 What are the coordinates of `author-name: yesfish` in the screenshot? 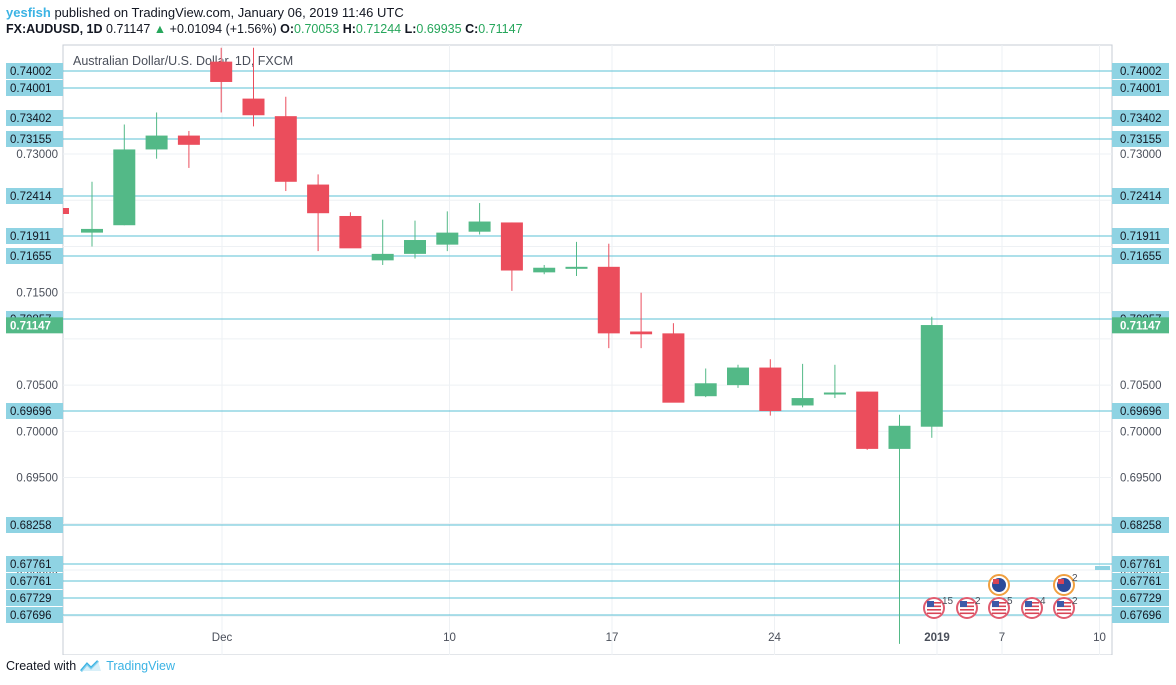 It's located at (28, 12).